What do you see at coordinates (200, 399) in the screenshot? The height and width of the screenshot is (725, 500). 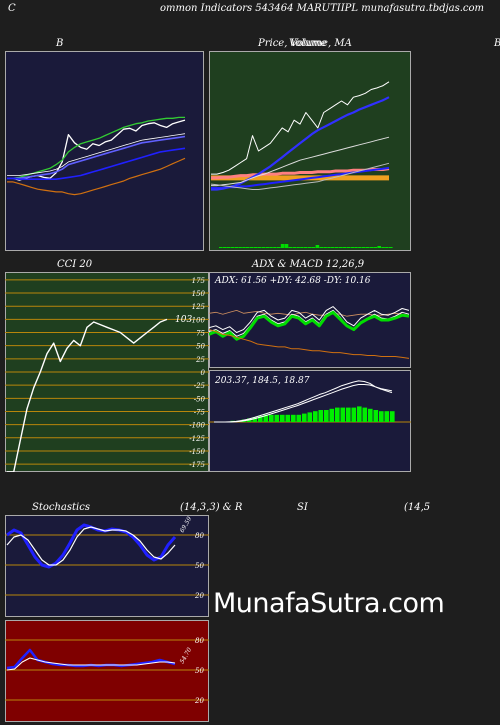 I see `cci-tick-label: -50` at bounding box center [200, 399].